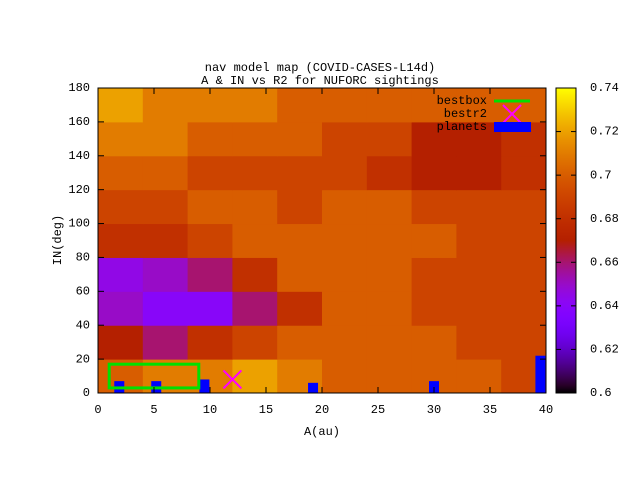 The height and width of the screenshot is (480, 640). What do you see at coordinates (97, 410) in the screenshot?
I see `x-tick-label: 0` at bounding box center [97, 410].